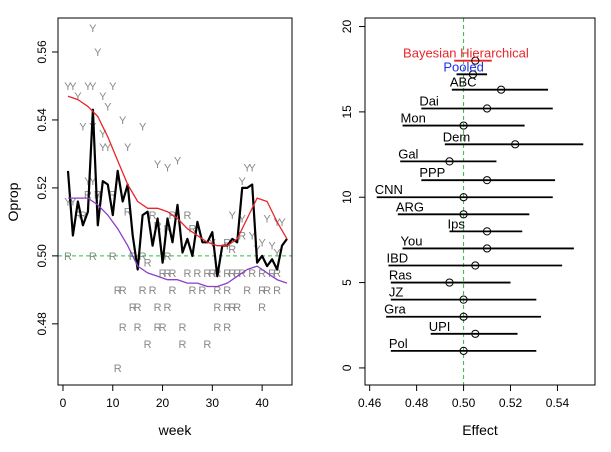 The height and width of the screenshot is (452, 611). I want to click on interval-label: Pol, so click(398, 343).